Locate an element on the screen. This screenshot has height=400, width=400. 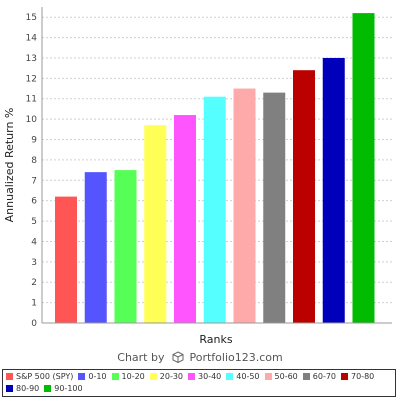
legend-item: 20-30 is located at coordinates (166, 377).